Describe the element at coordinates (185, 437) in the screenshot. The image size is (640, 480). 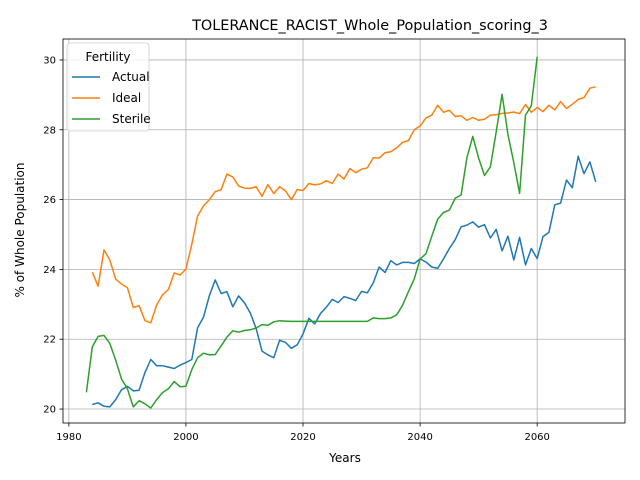
I see `x-tick-label: 2000` at that location.